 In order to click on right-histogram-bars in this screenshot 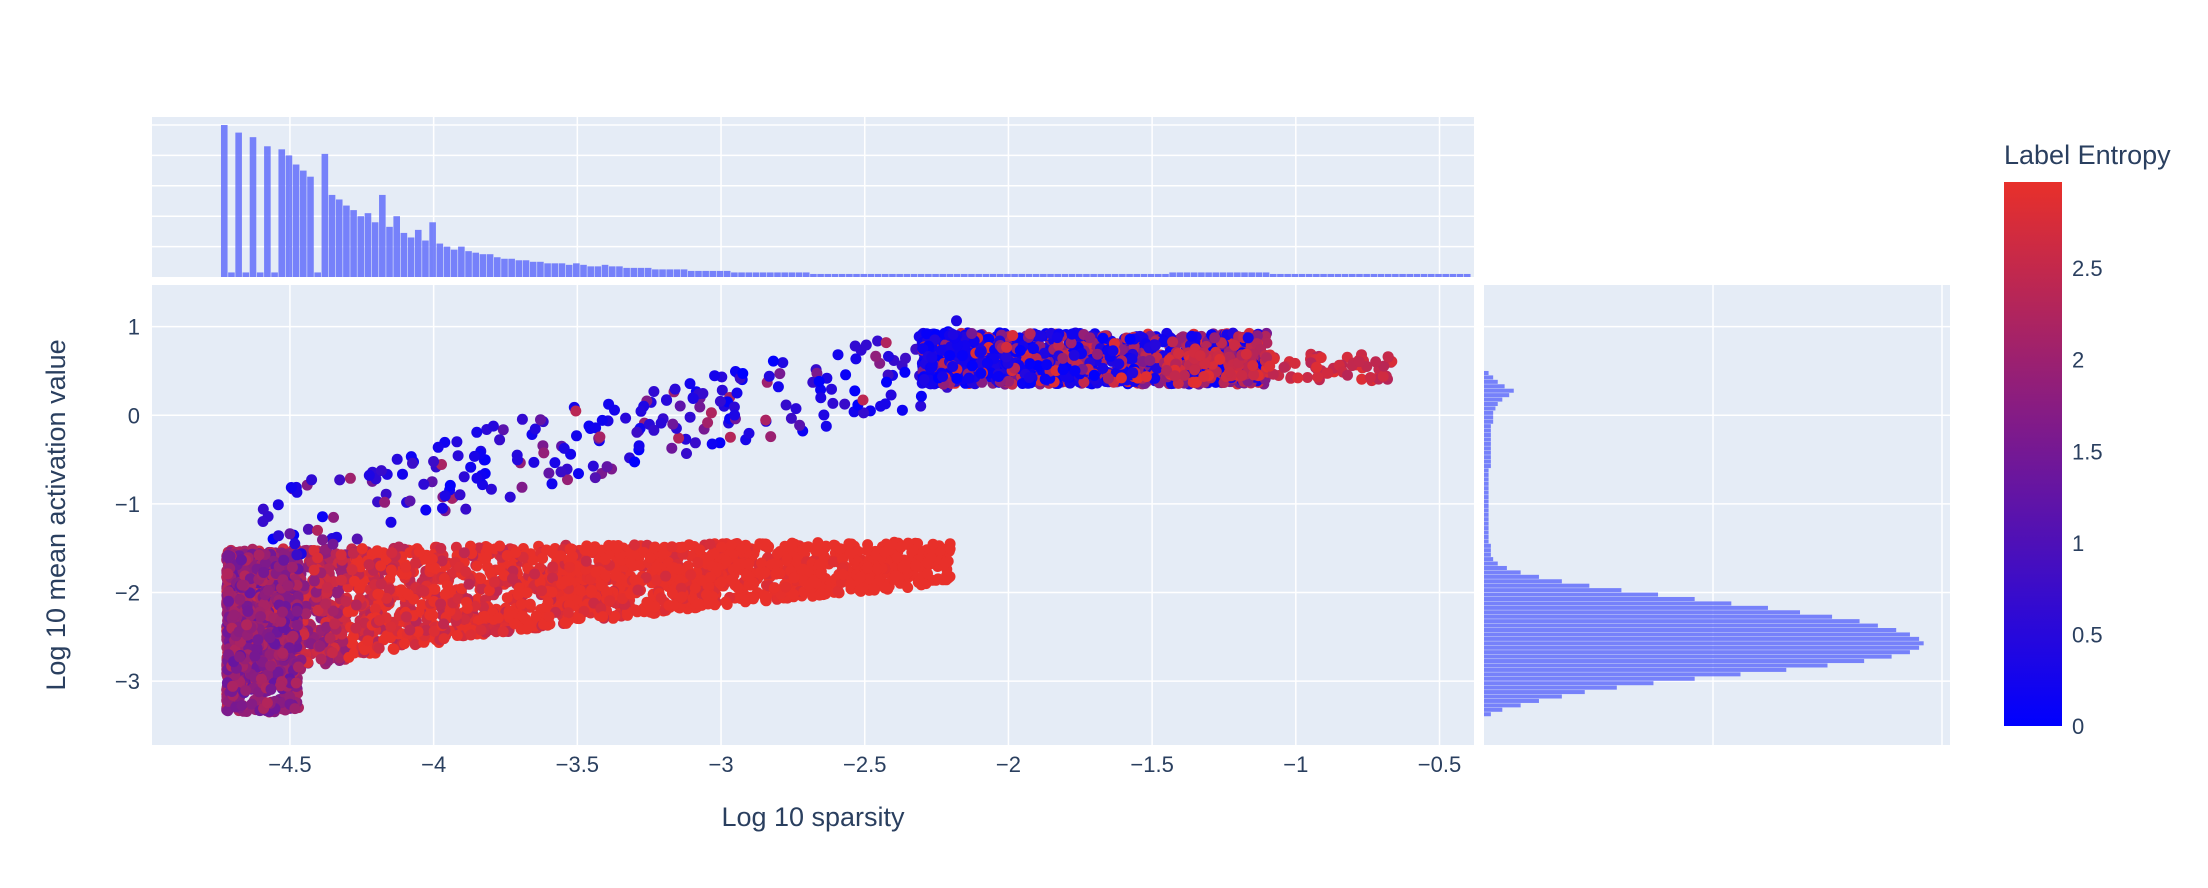, I will do `click(1704, 543)`.